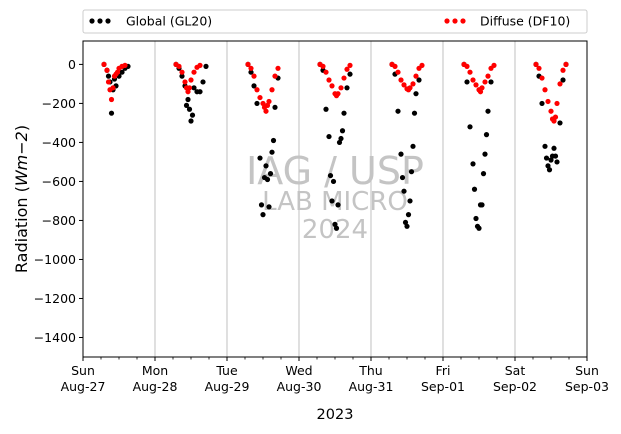  What do you see at coordinates (58, 201) in the screenshot?
I see `y-axis: 0 −200 −400 −600 −800 −1000 −1200 −1400` at bounding box center [58, 201].